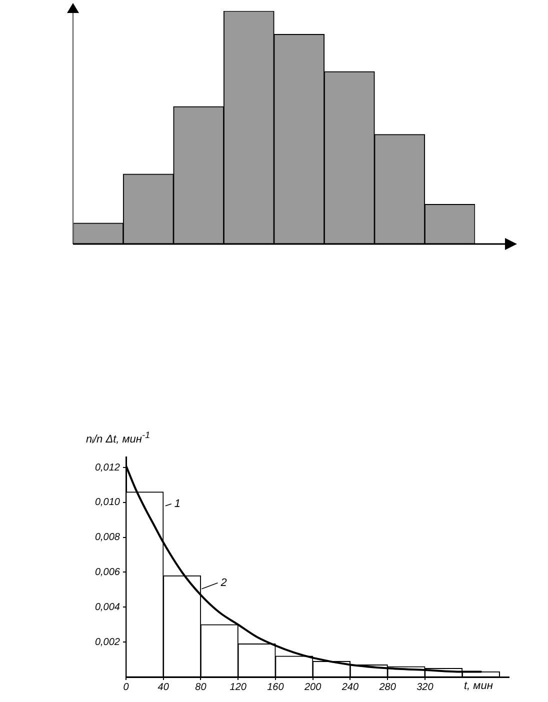 The height and width of the screenshot is (702, 548). I want to click on x-tick-label: 80, so click(201, 687).